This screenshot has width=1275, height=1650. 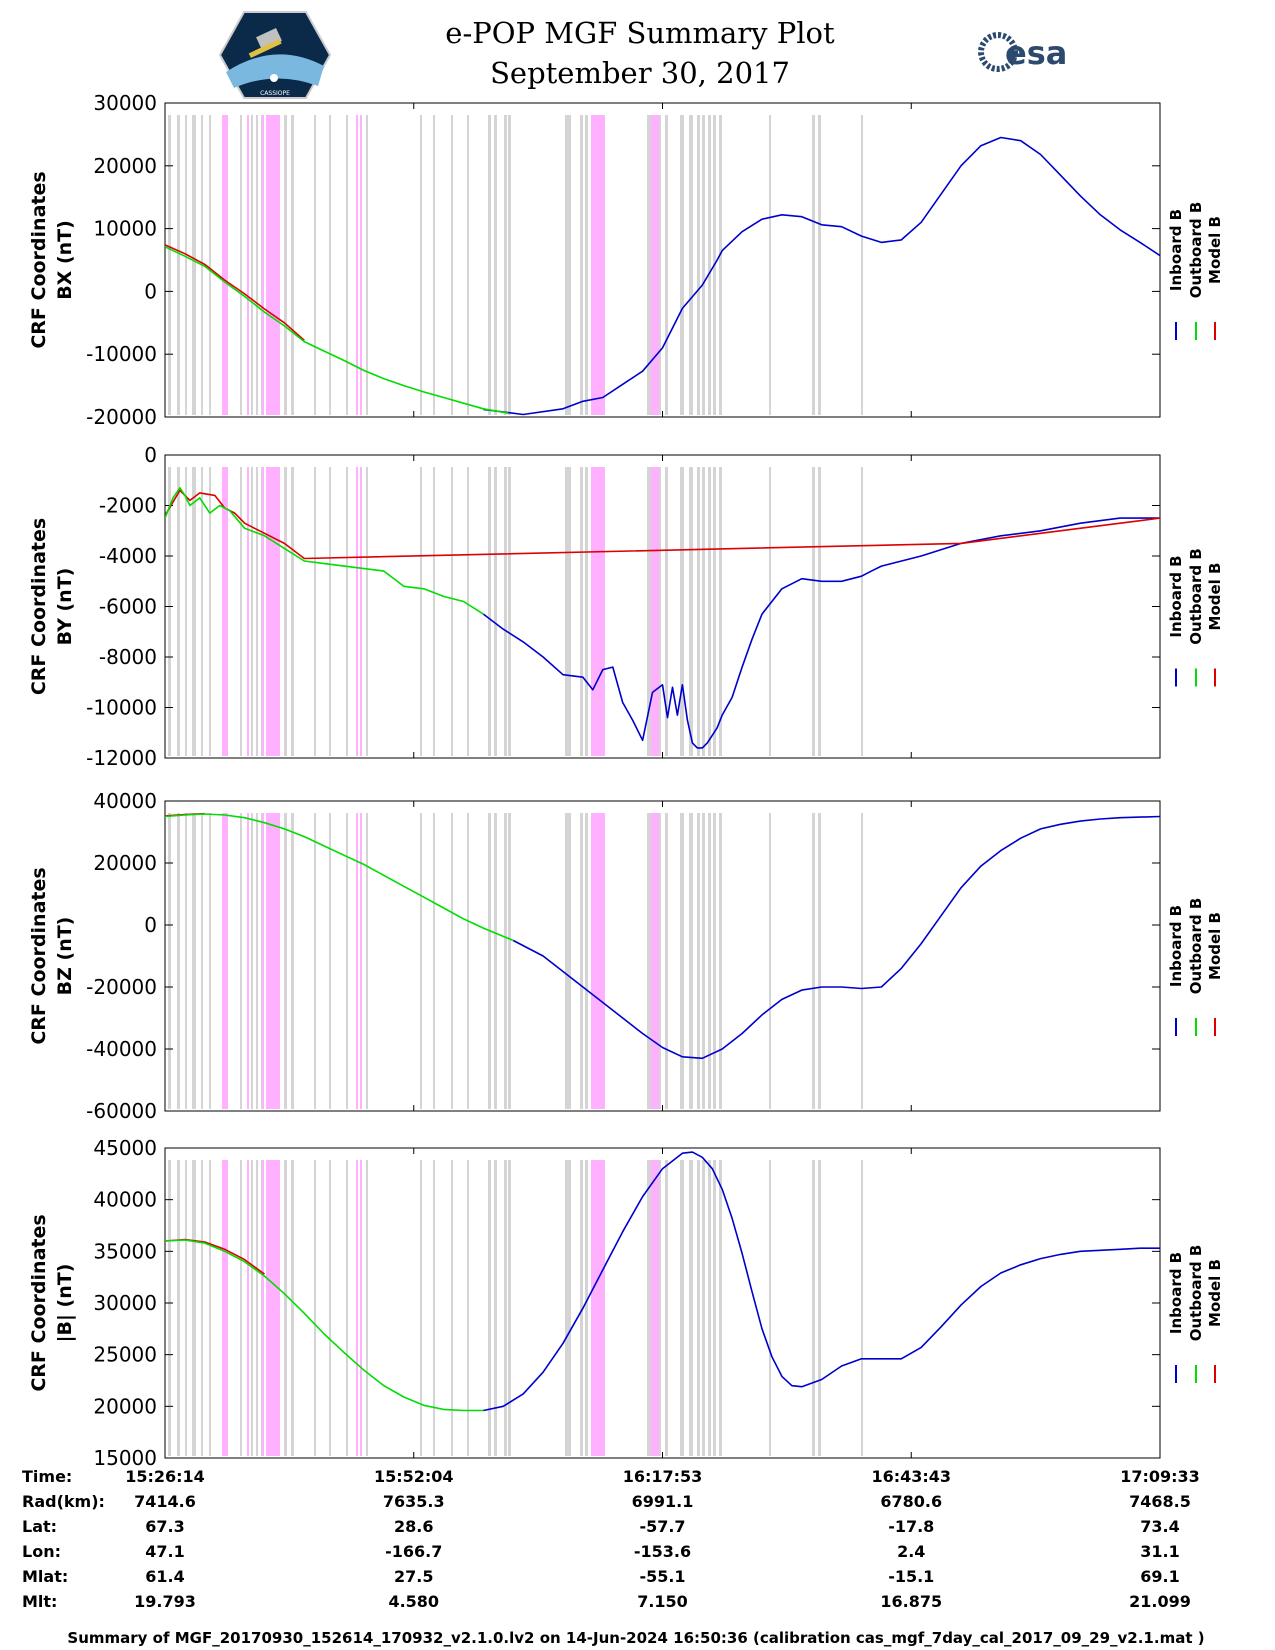 What do you see at coordinates (128, 556) in the screenshot?
I see `y-tick-label: -4000` at bounding box center [128, 556].